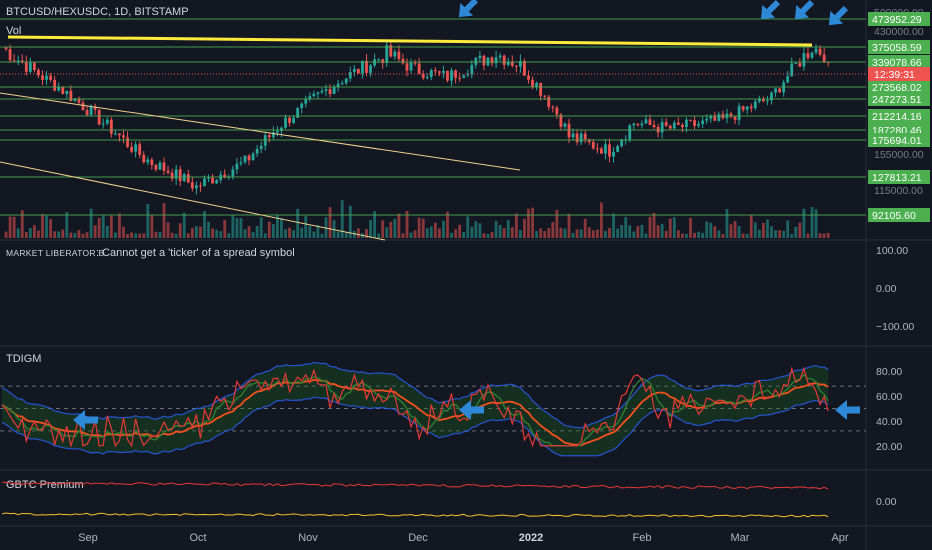  What do you see at coordinates (894, 75) in the screenshot?
I see `current-price-label: 12:39:31` at bounding box center [894, 75].